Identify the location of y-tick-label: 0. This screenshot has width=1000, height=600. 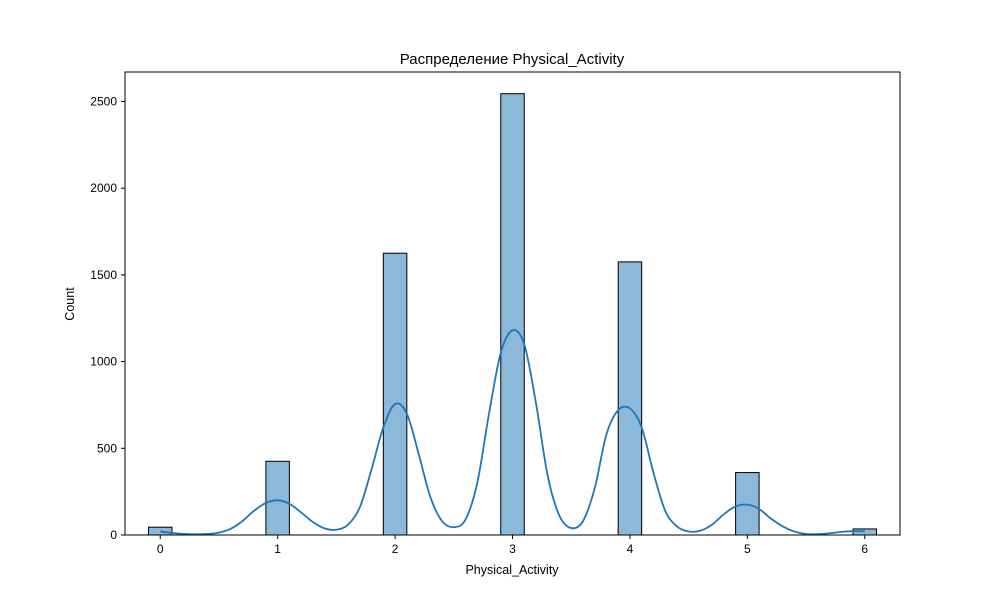
(113, 535).